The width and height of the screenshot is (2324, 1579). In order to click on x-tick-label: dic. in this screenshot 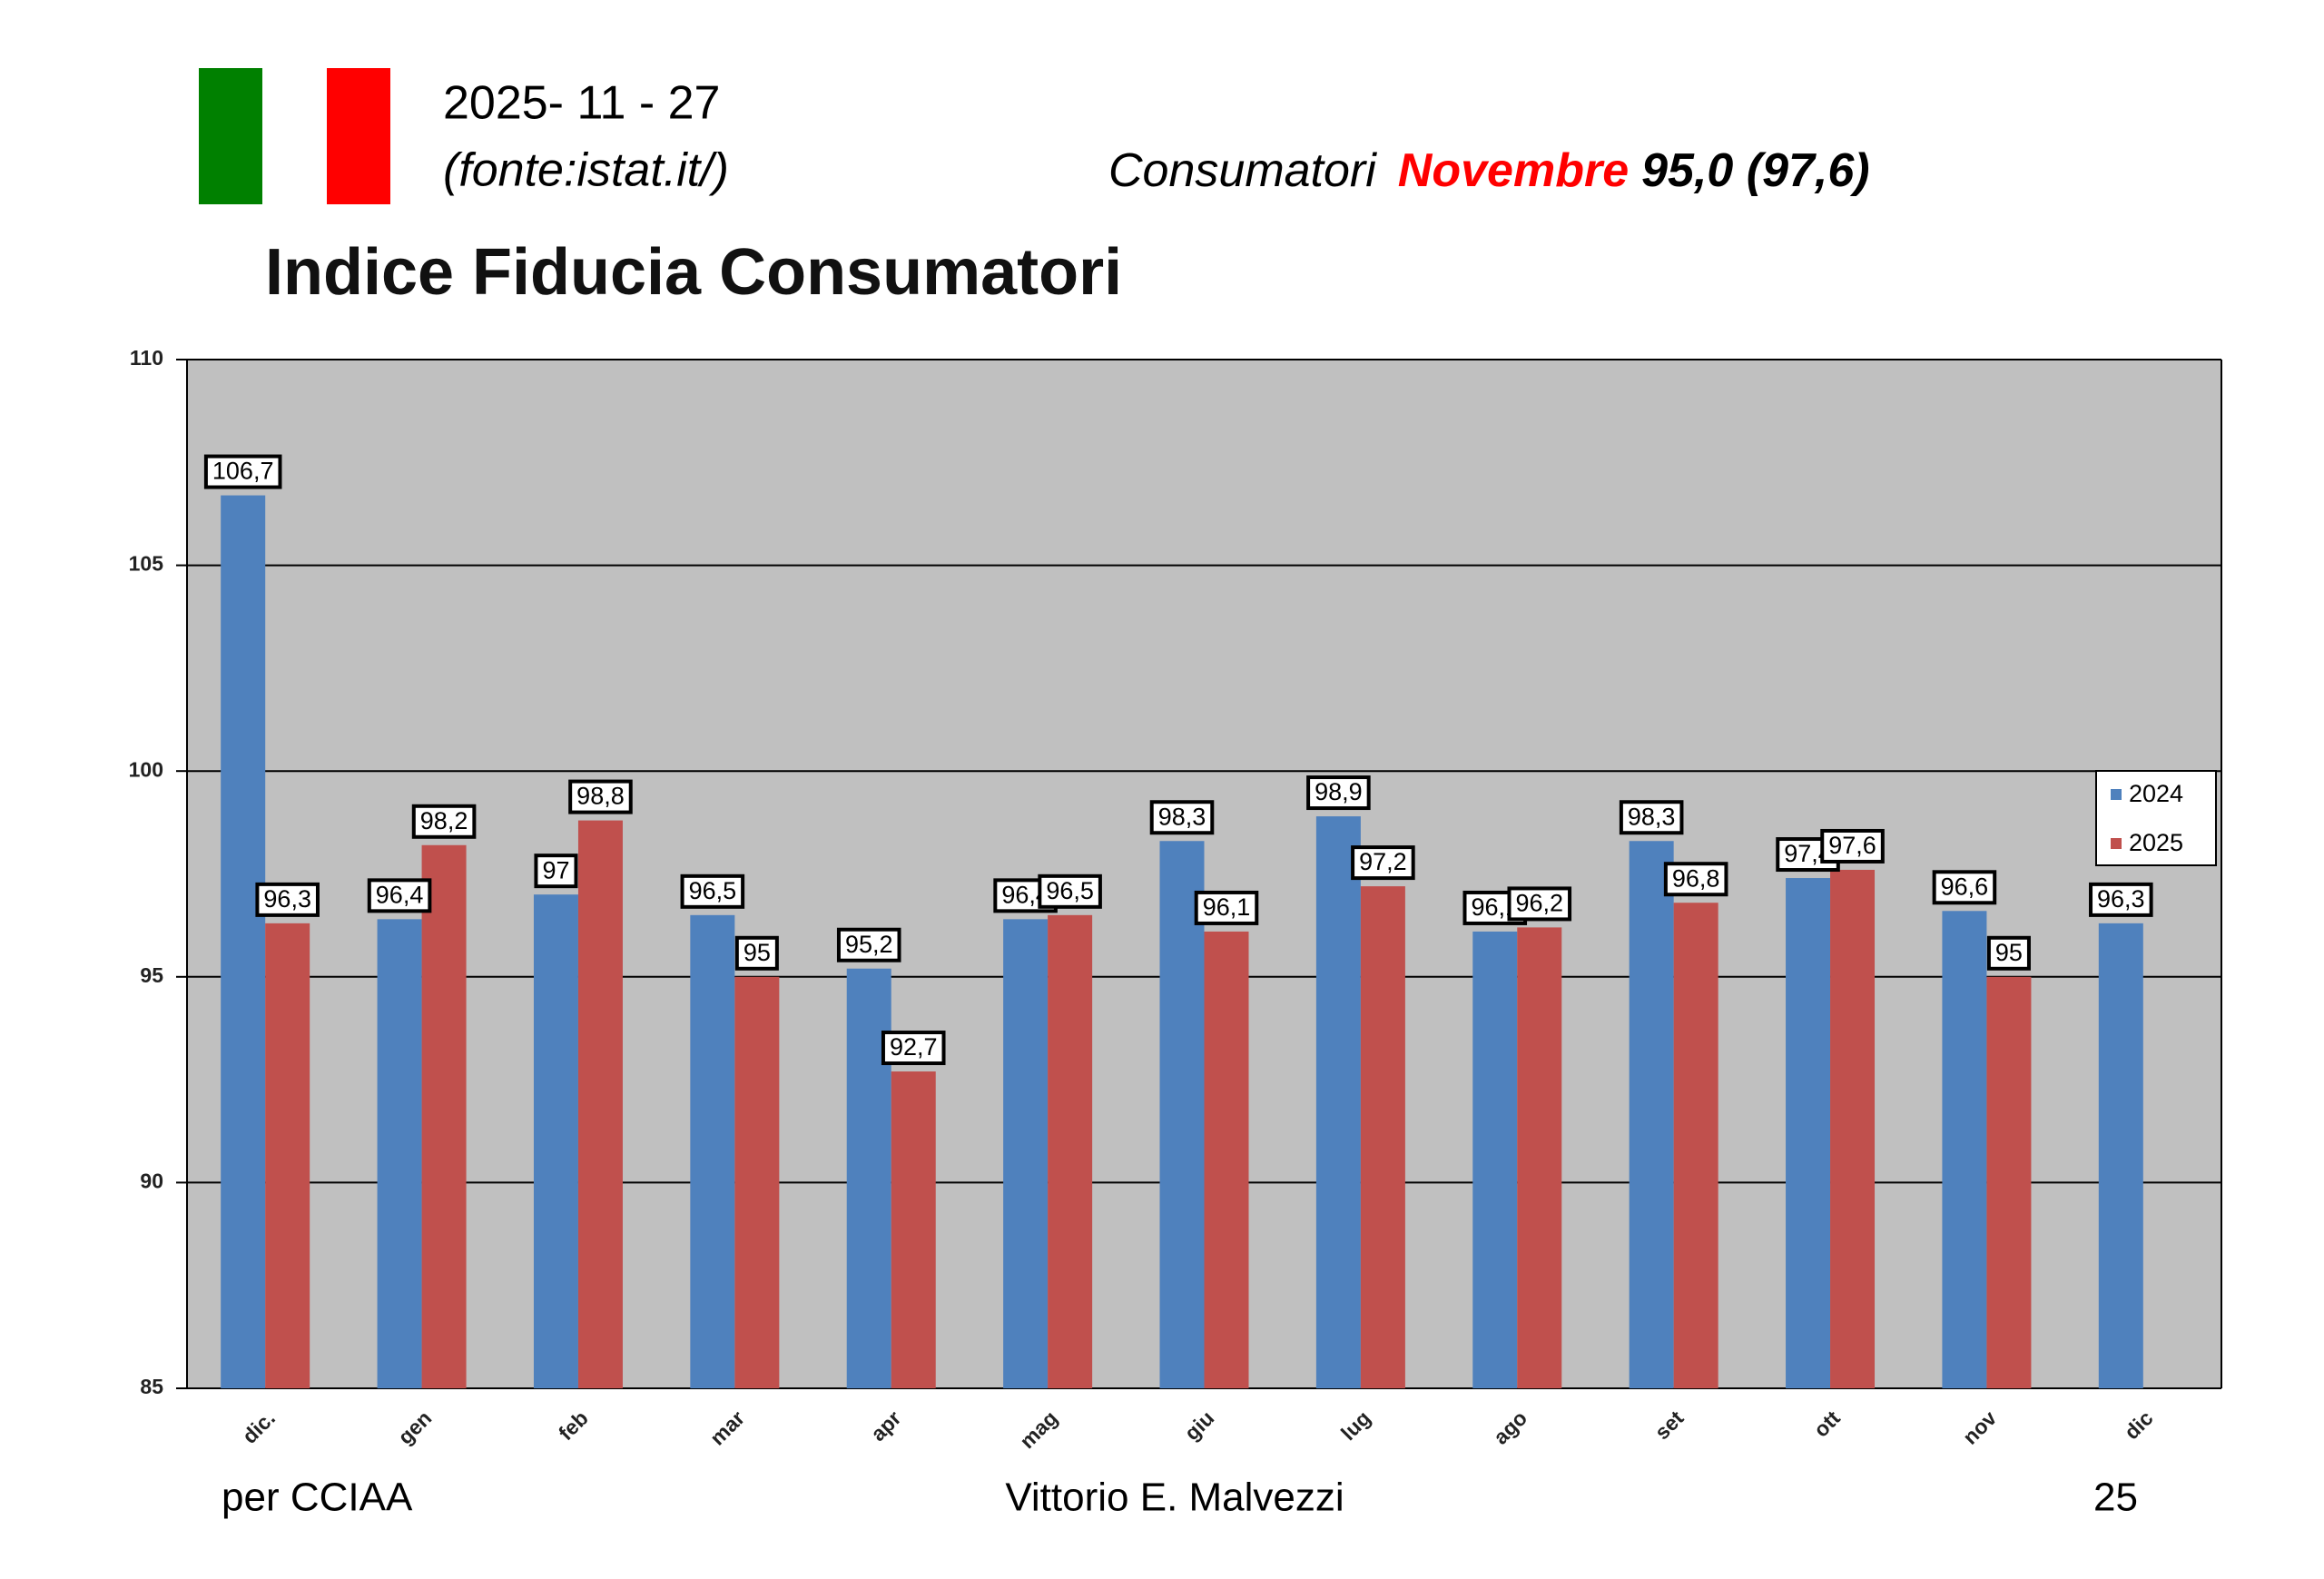, I will do `click(259, 1426)`.